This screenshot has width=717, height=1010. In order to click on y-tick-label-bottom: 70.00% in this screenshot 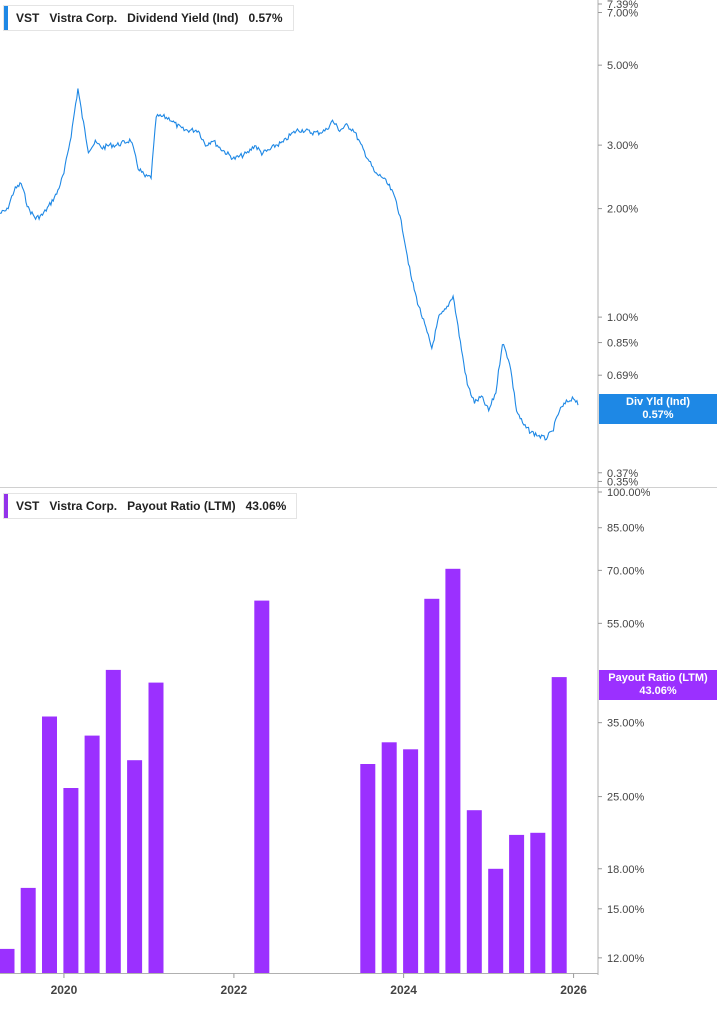, I will do `click(626, 571)`.